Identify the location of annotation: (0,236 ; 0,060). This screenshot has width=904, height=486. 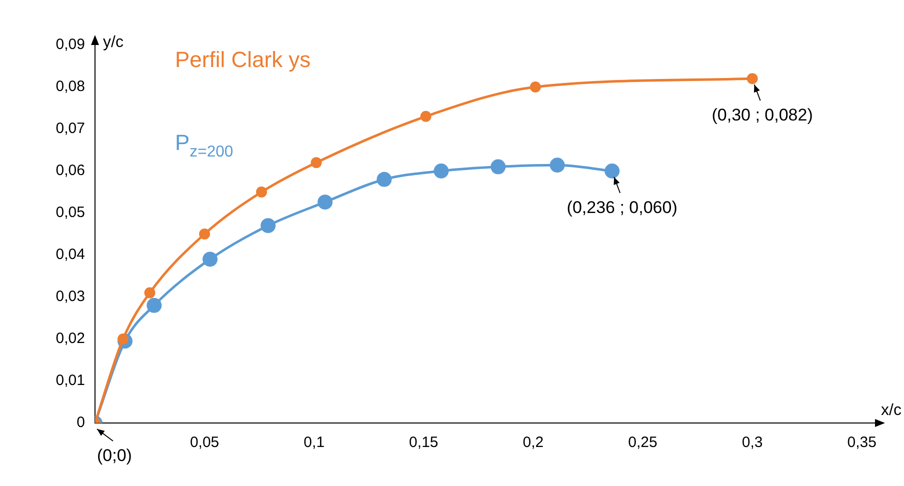
(622, 207).